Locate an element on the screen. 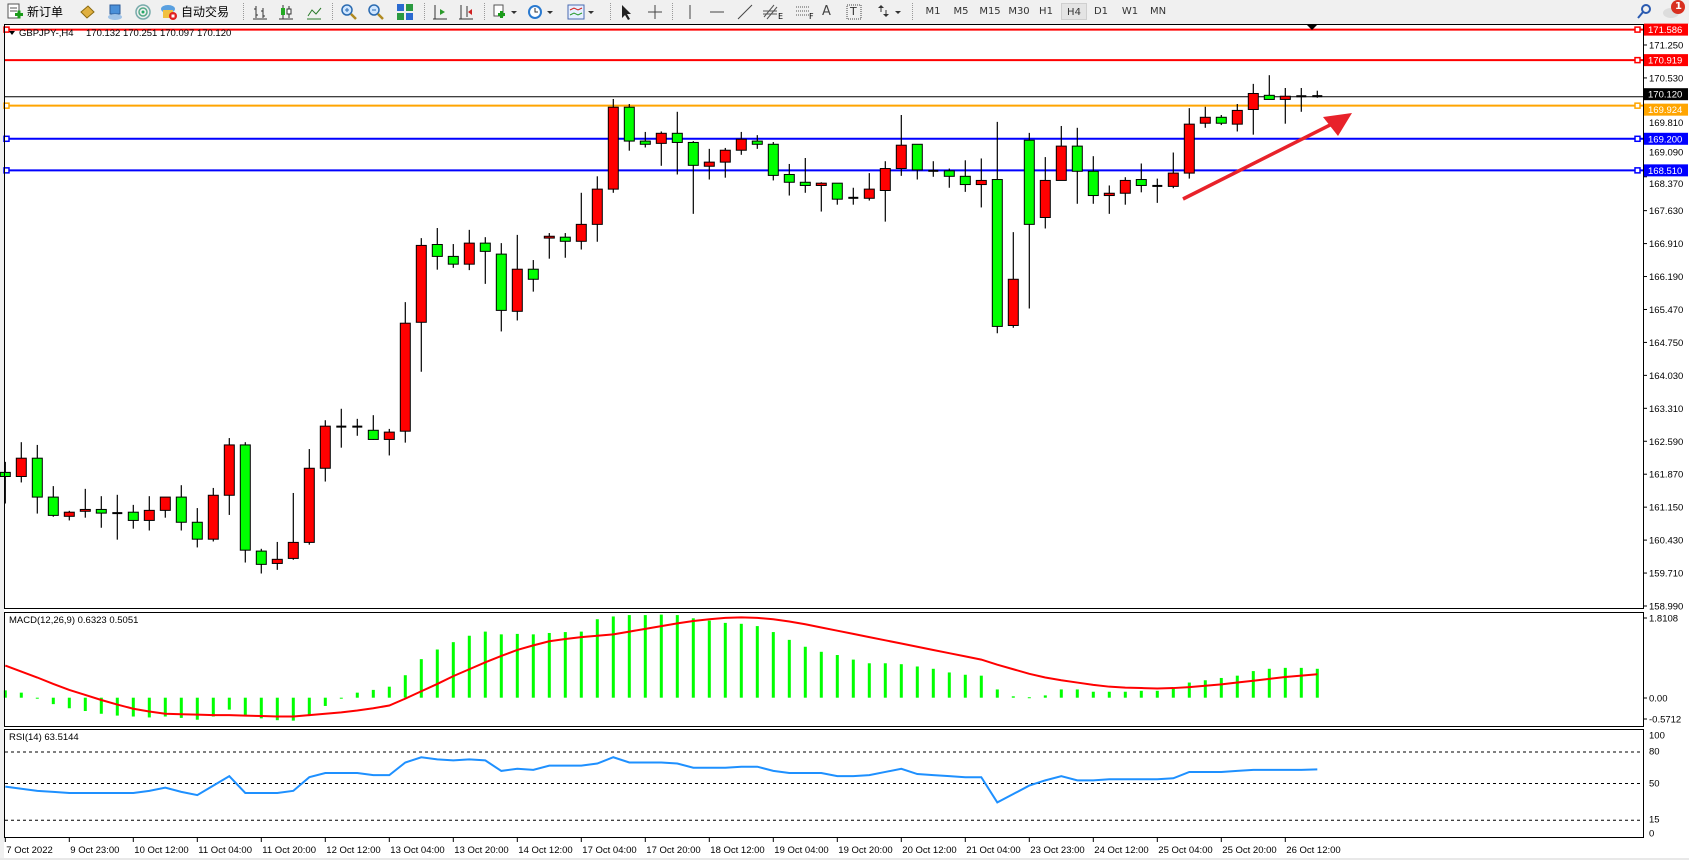 The width and height of the screenshot is (1689, 860). timeframe-m15: M15 is located at coordinates (990, 11).